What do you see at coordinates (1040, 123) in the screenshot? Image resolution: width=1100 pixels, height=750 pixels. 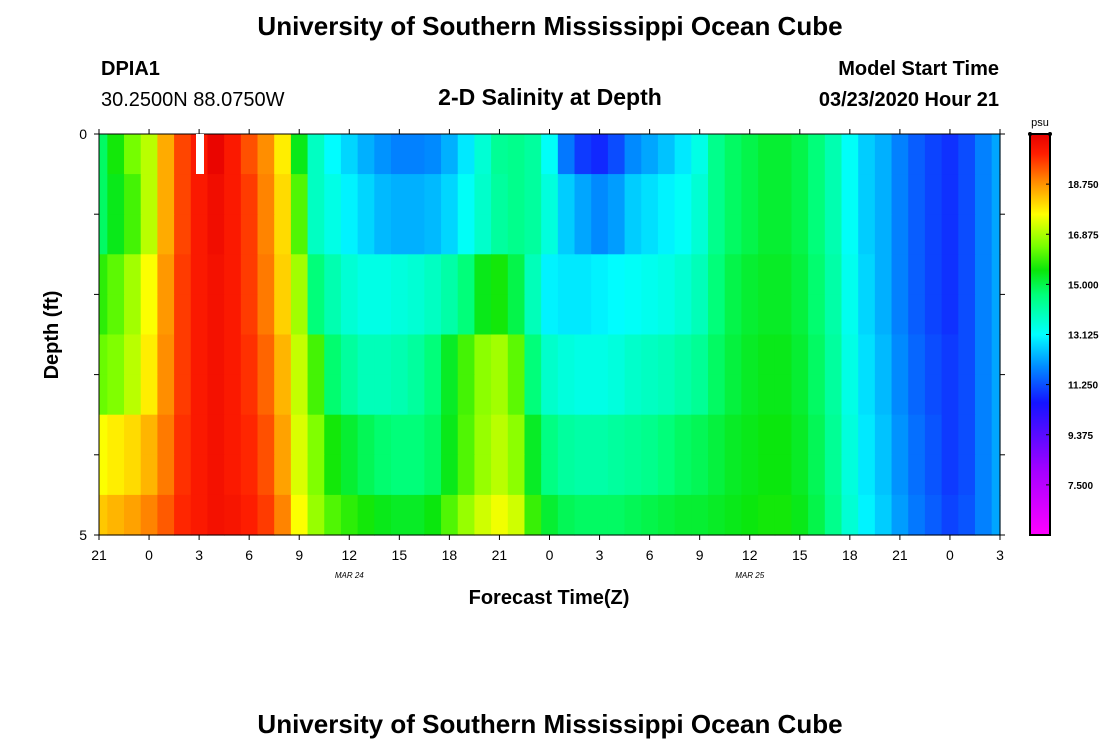 I see `colorbar-unit: psu` at bounding box center [1040, 123].